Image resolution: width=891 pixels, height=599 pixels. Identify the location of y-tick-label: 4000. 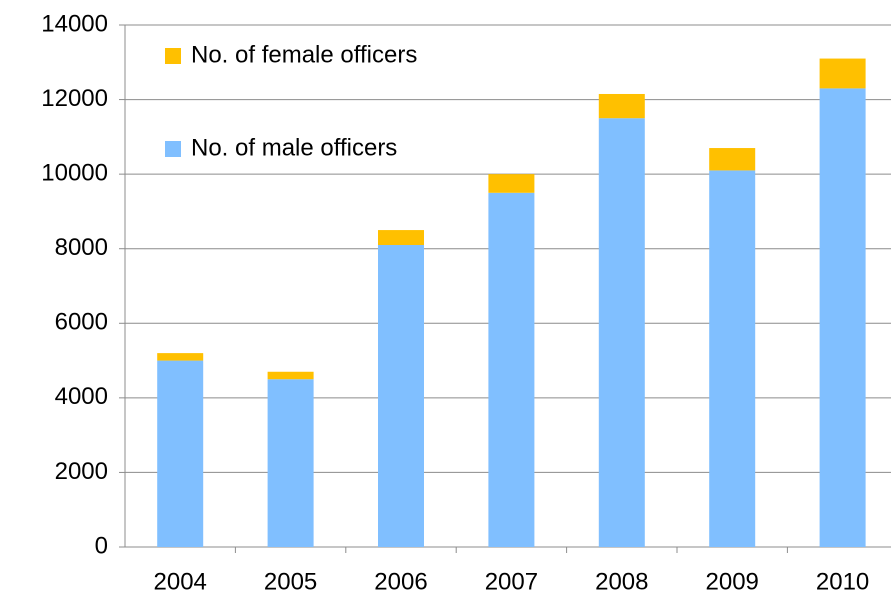
(81, 396).